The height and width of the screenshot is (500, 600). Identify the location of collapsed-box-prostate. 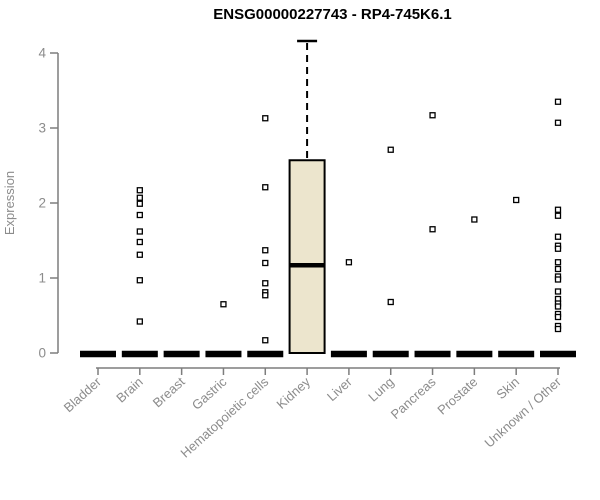
(474, 354).